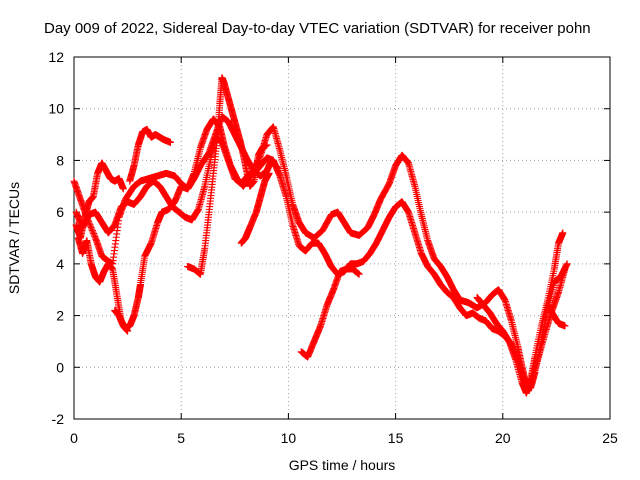  I want to click on y-tick-label: -2, so click(58, 419).